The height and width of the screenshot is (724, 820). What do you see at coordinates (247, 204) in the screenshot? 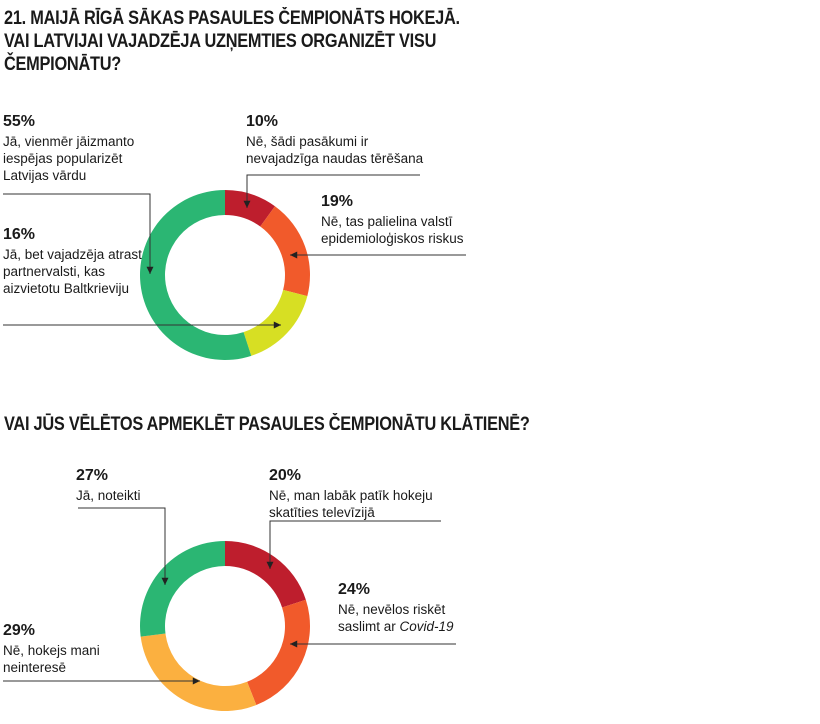
I see `chart1-leader-10-arrowhead` at bounding box center [247, 204].